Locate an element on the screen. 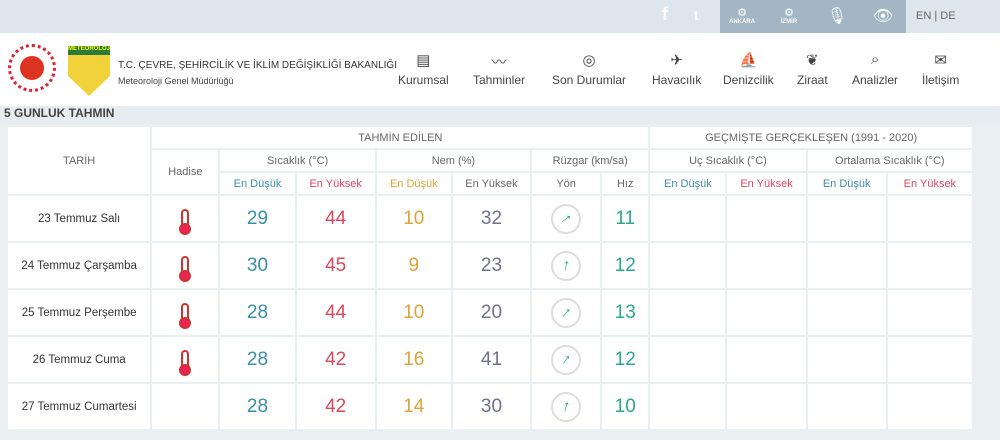 The width and height of the screenshot is (1000, 440). quick-tools: ⚙ ANKARA ⚙ İZMİR 🎙 👁 is located at coordinates (813, 16).